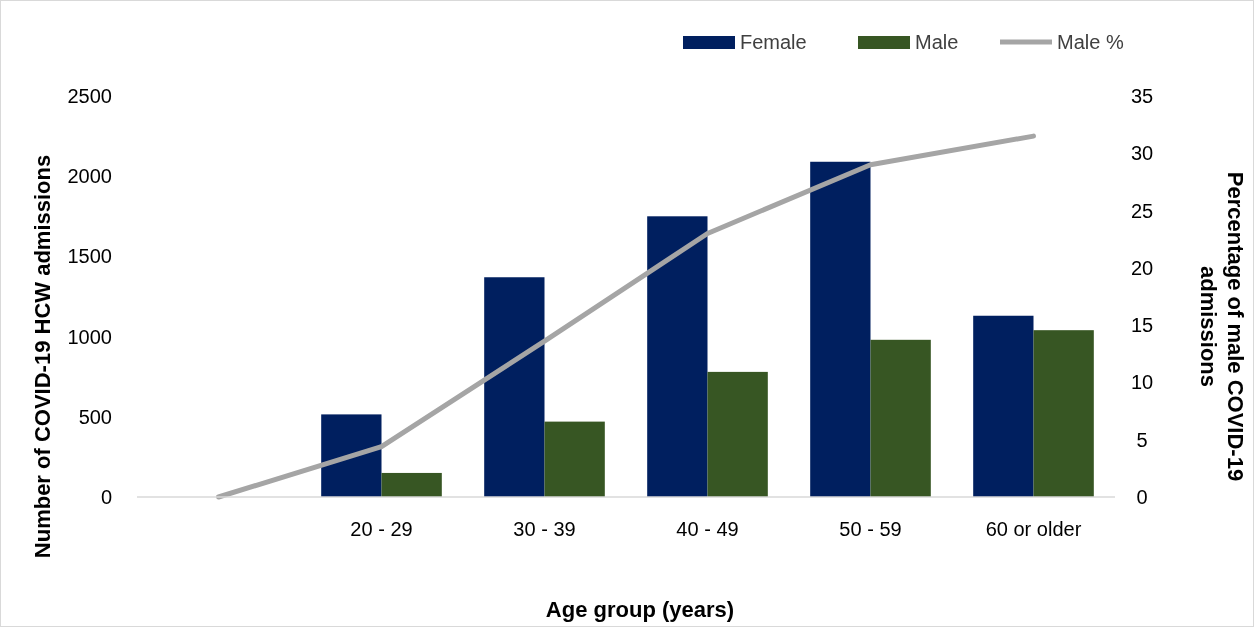  What do you see at coordinates (544, 529) in the screenshot?
I see `x-tick-label: 30 - 39` at bounding box center [544, 529].